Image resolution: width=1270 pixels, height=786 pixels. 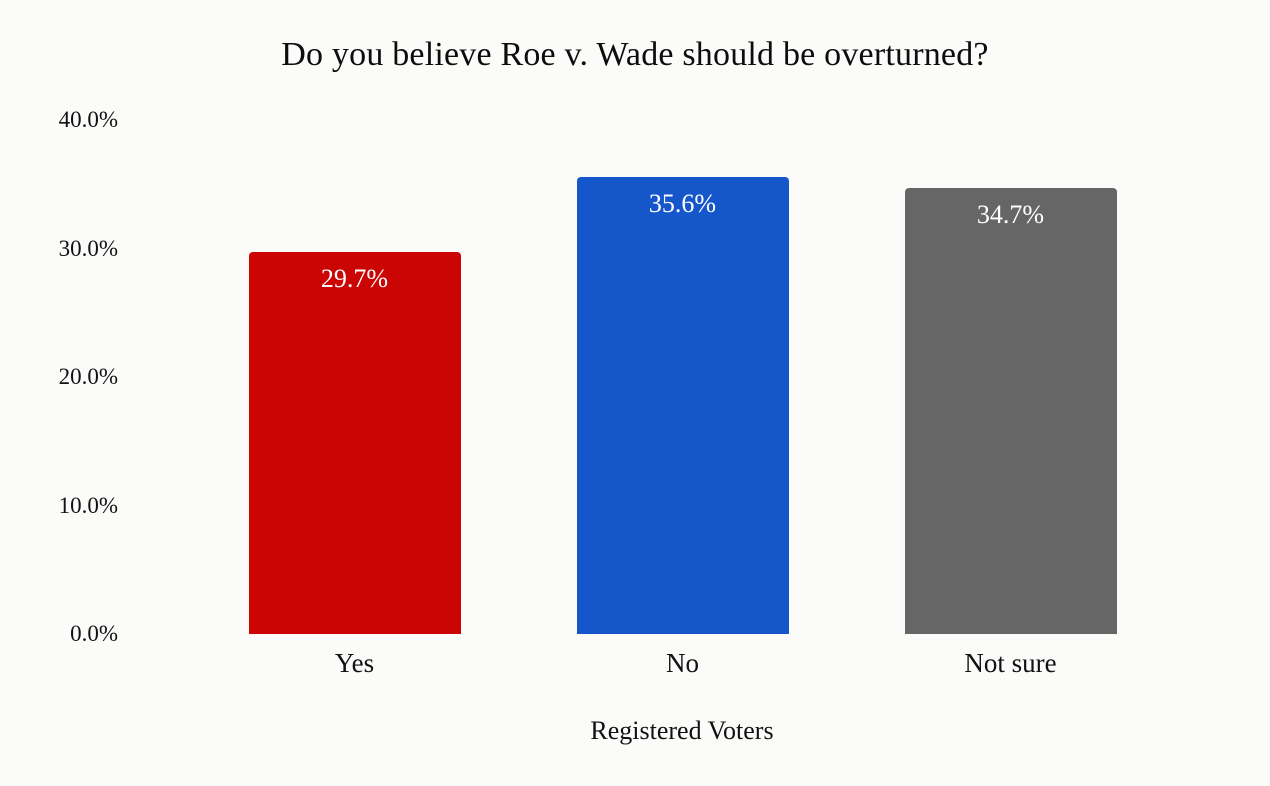 I want to click on y-tick-label: 0.0%, so click(x=94, y=633).